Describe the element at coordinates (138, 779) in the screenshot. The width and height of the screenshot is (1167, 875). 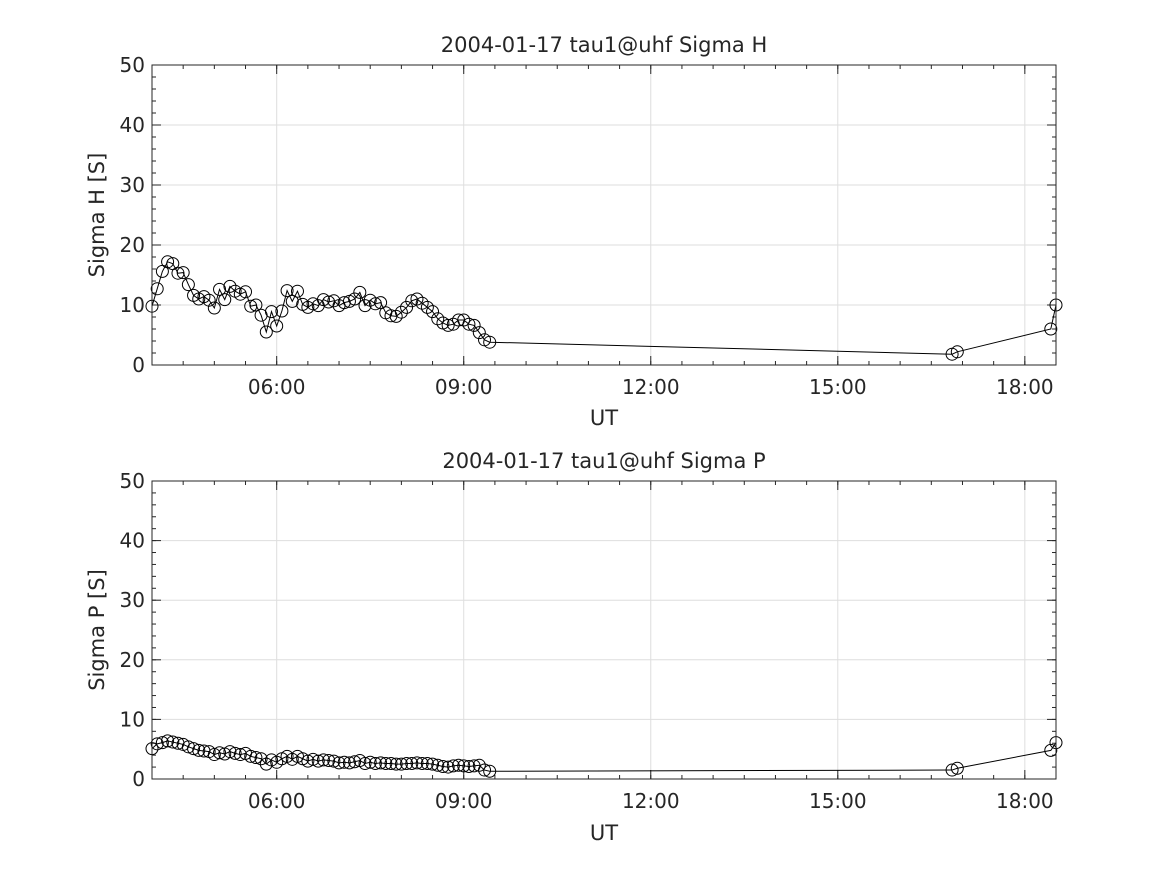
I see `sigma-p-y-tick-label: 0` at that location.